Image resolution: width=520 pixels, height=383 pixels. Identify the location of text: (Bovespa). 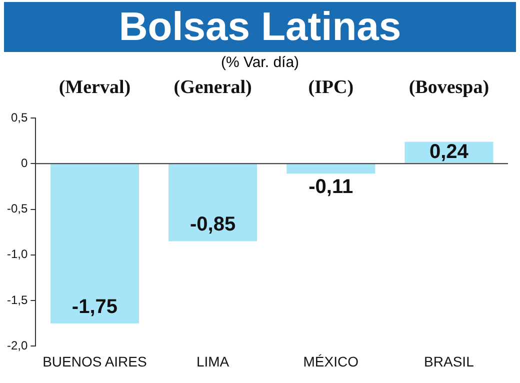
(449, 87).